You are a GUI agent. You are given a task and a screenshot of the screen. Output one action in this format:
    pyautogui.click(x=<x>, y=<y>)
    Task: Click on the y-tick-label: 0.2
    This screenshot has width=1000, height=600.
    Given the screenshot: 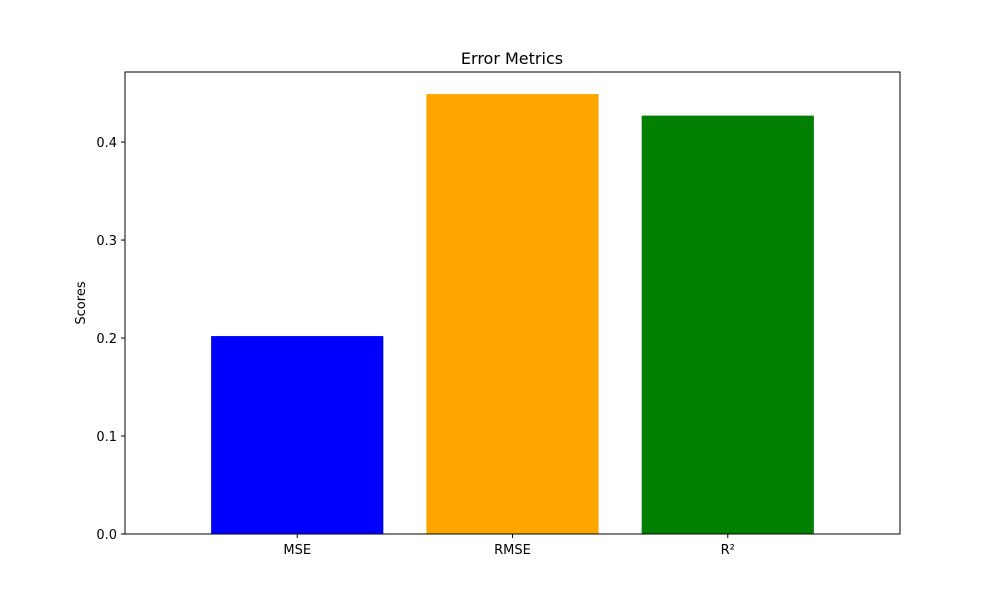 What is the action you would take?
    pyautogui.click(x=106, y=339)
    